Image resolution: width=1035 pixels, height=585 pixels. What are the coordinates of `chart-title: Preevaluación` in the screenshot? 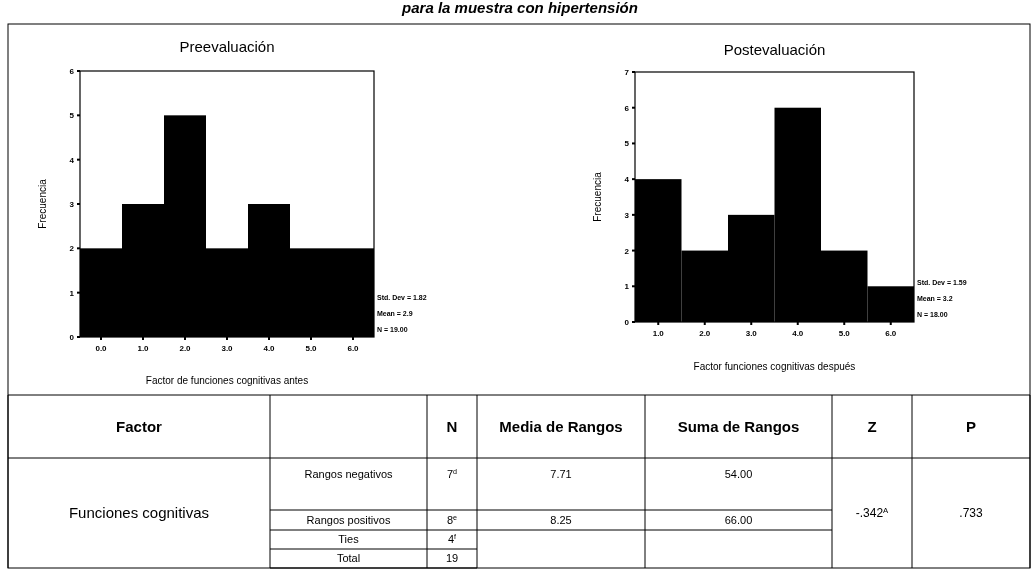 It's located at (227, 46).